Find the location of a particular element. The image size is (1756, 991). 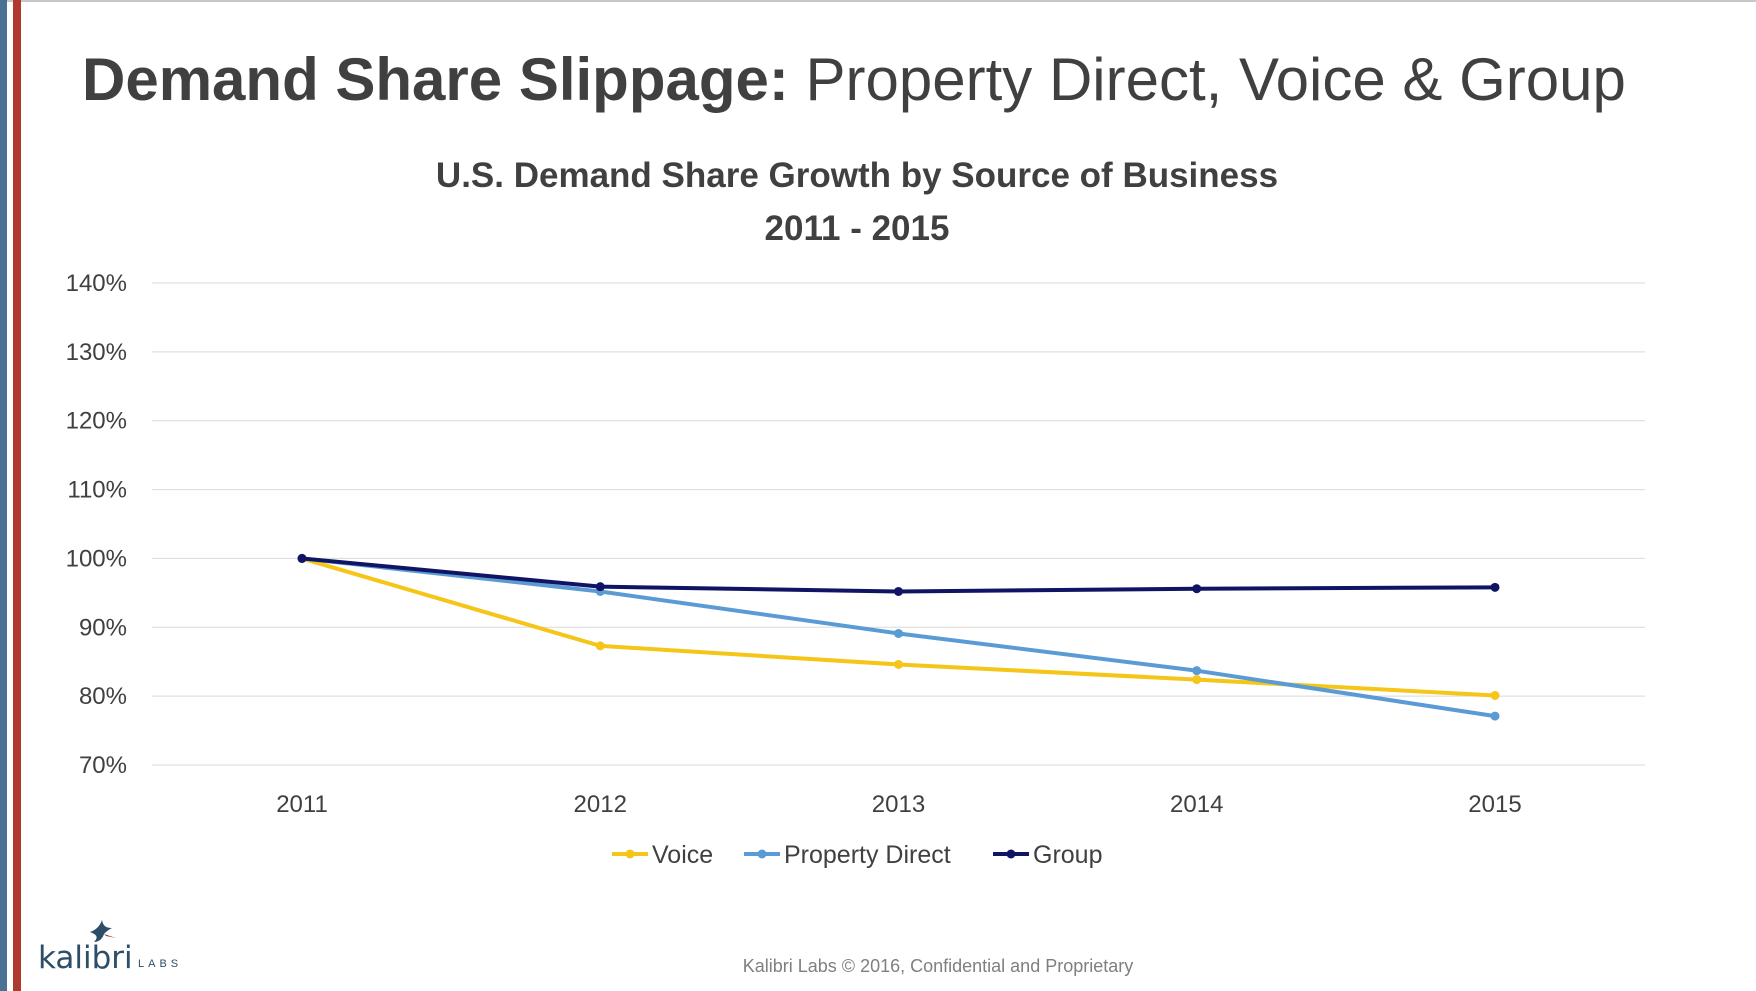

legend-item-property-direct: Property Direct is located at coordinates (847, 855).